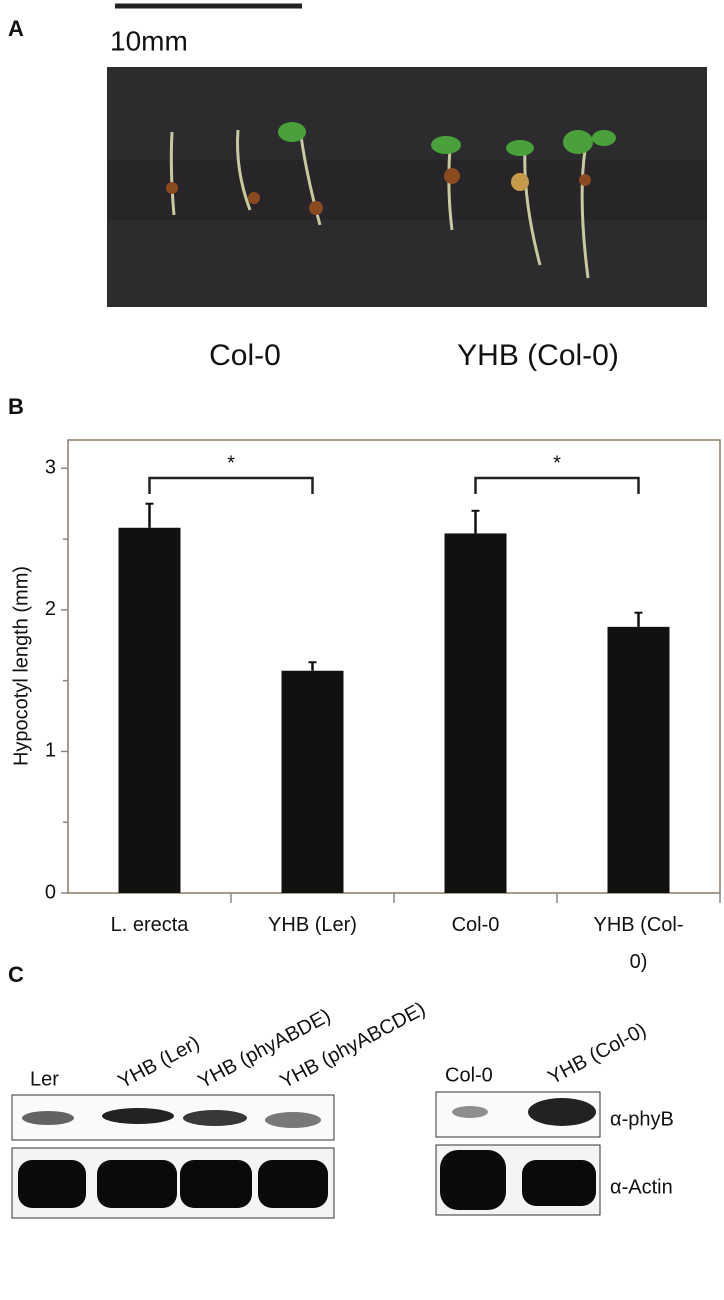 The height and width of the screenshot is (1300, 724). I want to click on panel-label: C, so click(16, 974).